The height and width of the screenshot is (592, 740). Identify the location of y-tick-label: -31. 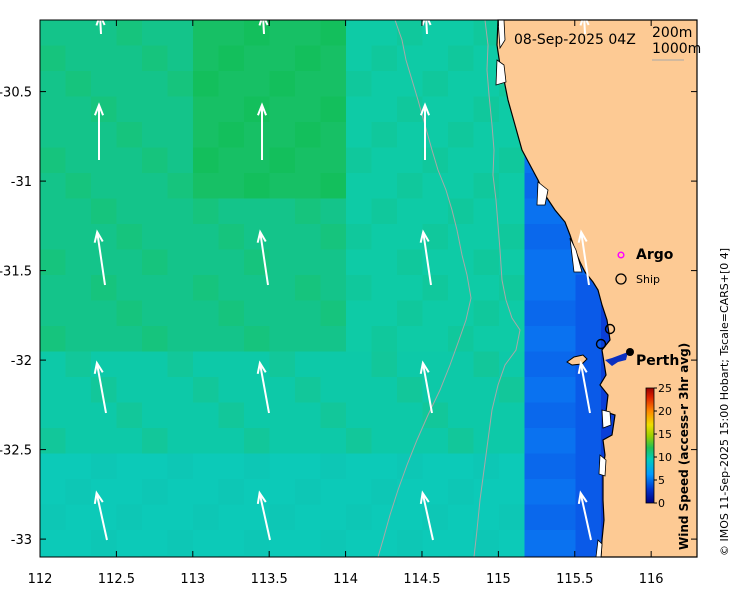
(21, 182).